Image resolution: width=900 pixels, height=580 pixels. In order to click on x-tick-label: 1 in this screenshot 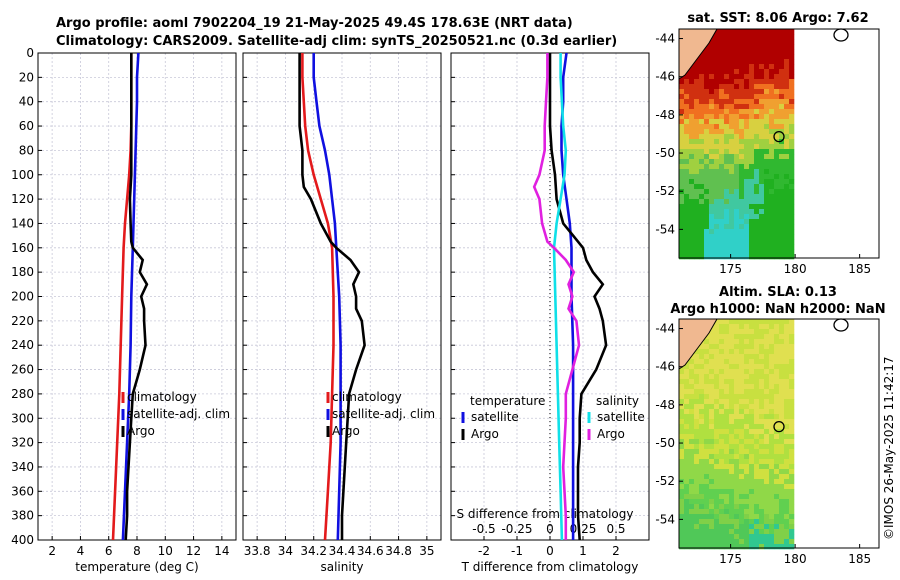, I will do `click(583, 551)`.